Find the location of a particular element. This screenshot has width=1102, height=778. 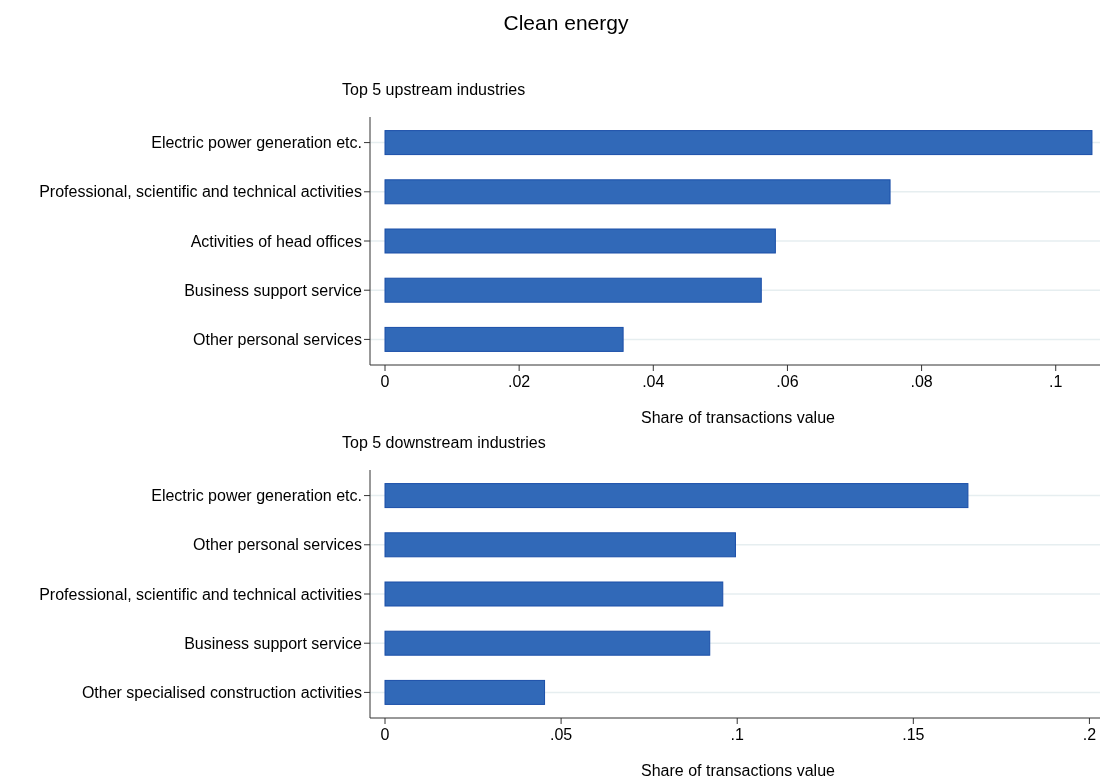

x-tick-label: .05 is located at coordinates (561, 734).